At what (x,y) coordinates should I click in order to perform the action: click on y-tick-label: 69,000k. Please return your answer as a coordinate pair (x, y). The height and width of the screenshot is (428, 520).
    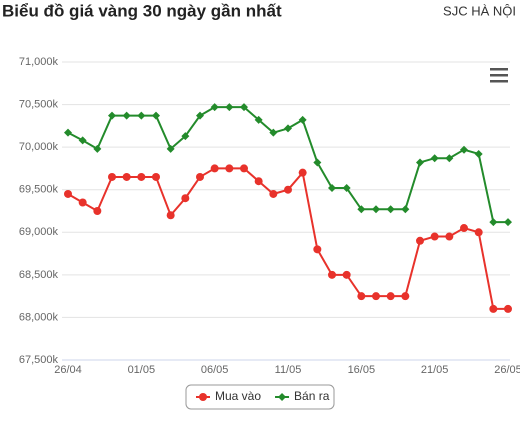
    Looking at the image, I should click on (39, 232).